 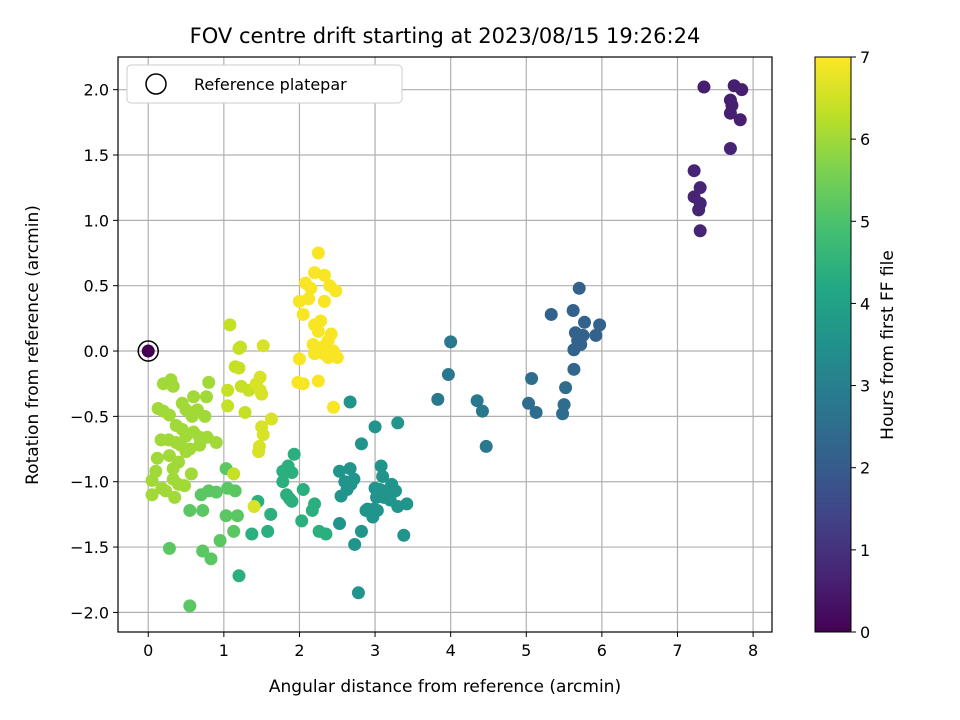 What do you see at coordinates (865, 303) in the screenshot?
I see `colorbar-tick-label: 4` at bounding box center [865, 303].